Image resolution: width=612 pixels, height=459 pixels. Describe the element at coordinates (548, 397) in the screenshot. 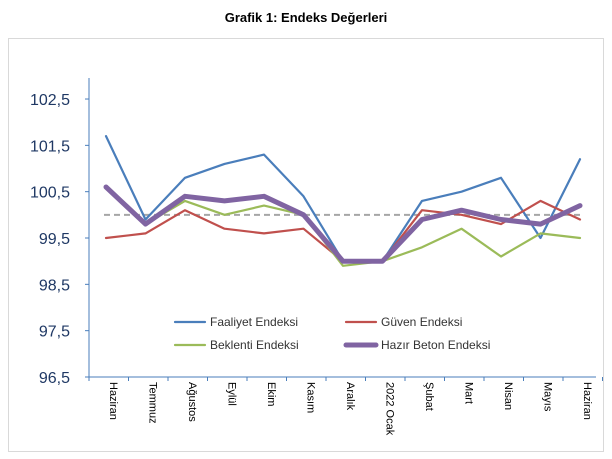

I see `x-tick-label: Mayıs` at that location.